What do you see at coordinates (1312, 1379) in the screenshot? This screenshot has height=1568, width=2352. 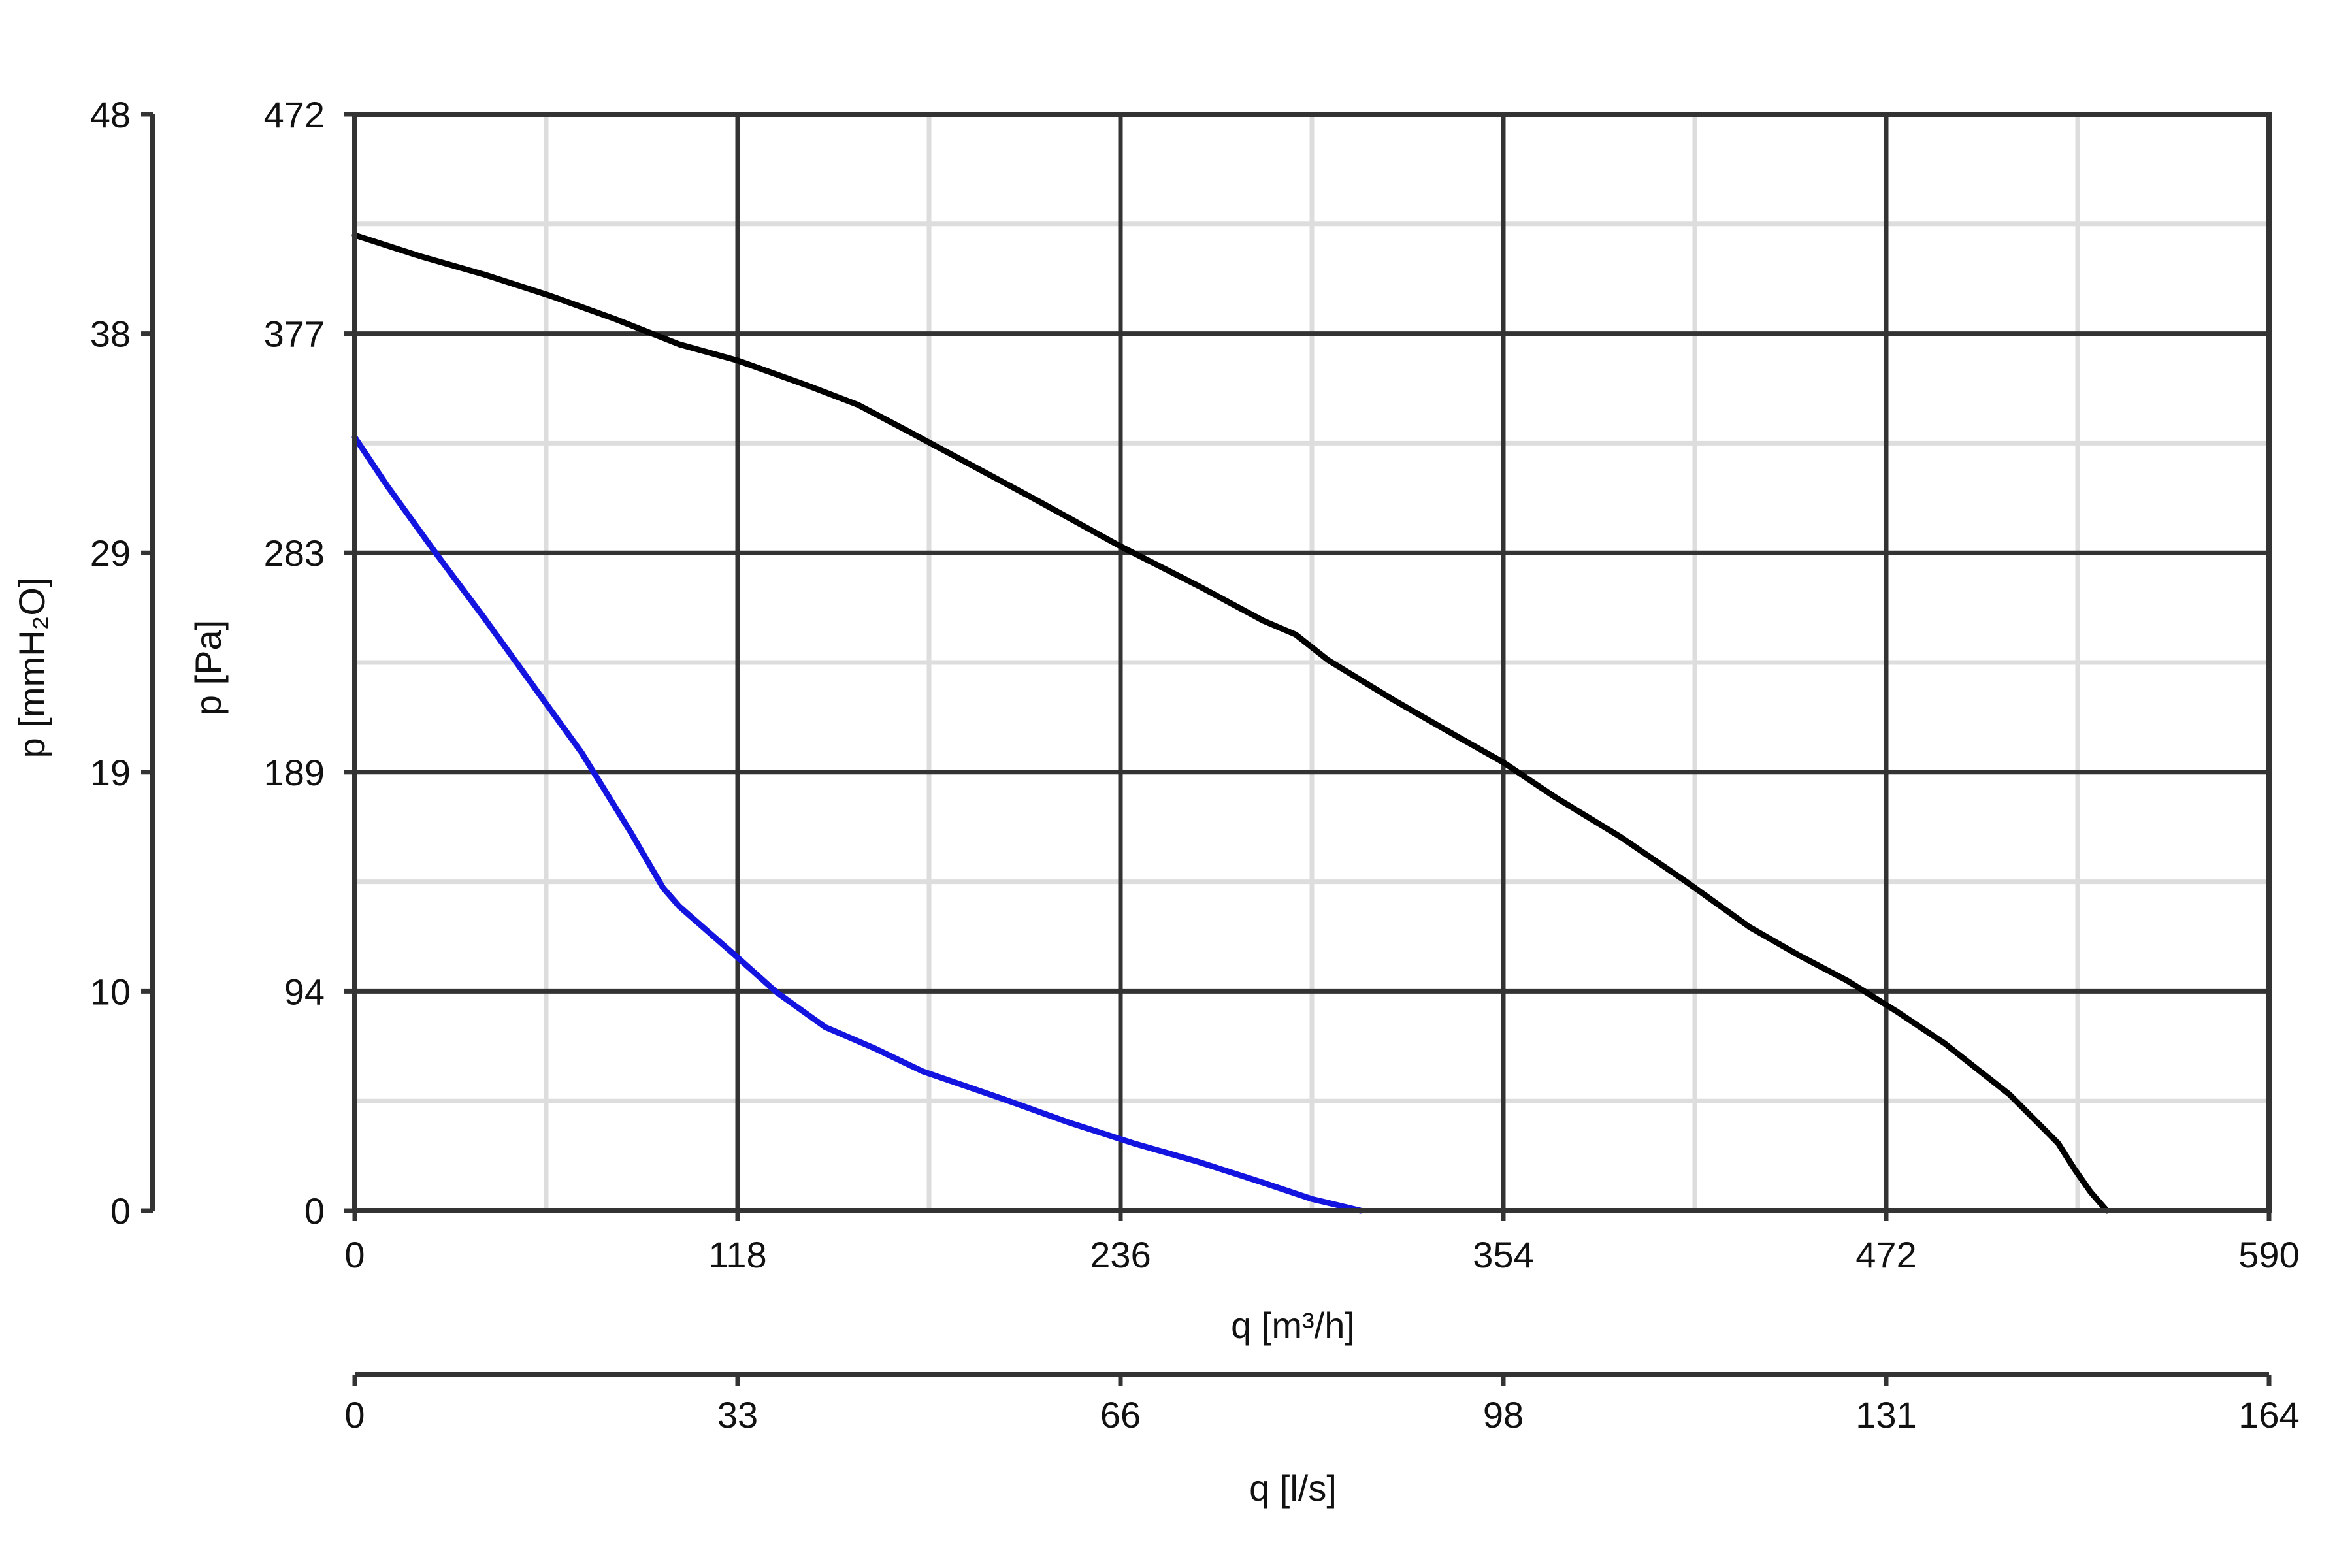 I see `bottom-secondary-axis` at bounding box center [1312, 1379].